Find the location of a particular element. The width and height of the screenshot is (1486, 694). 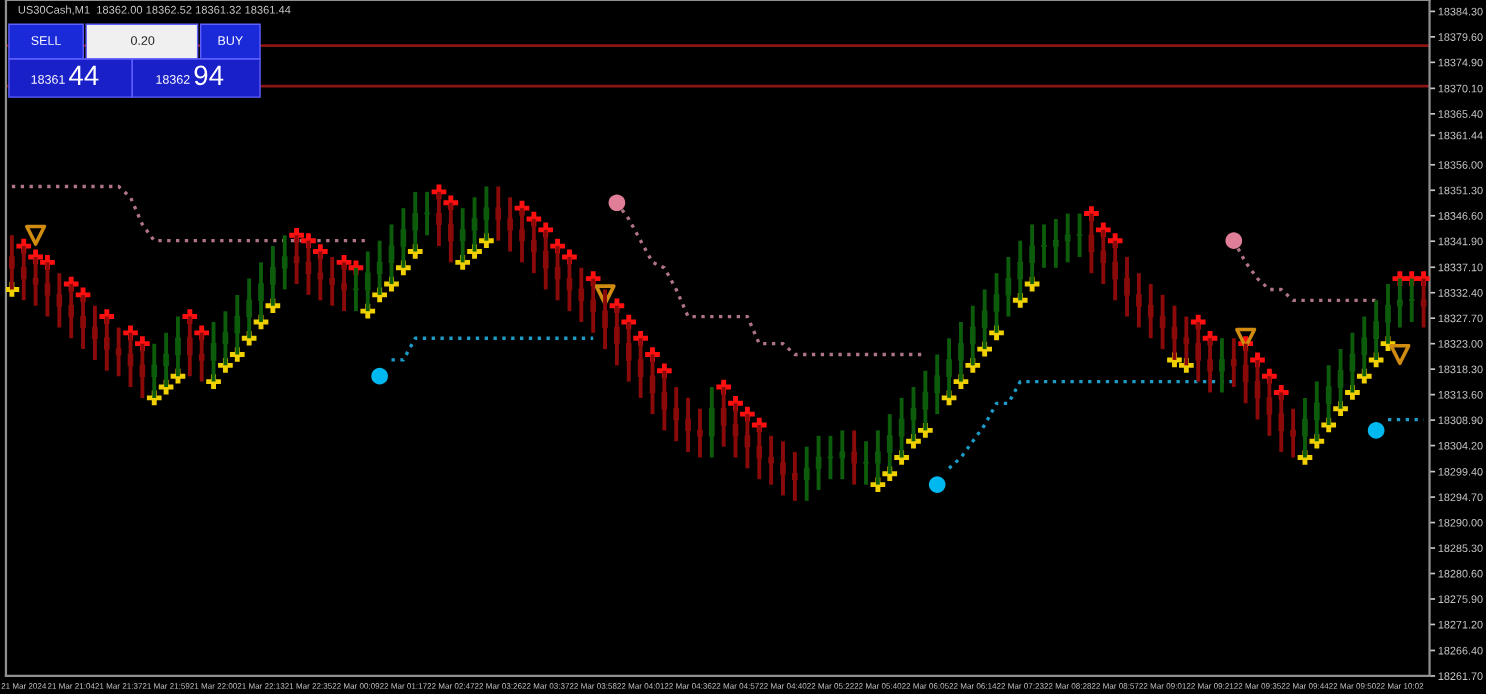

annotation: 94 is located at coordinates (209, 75).